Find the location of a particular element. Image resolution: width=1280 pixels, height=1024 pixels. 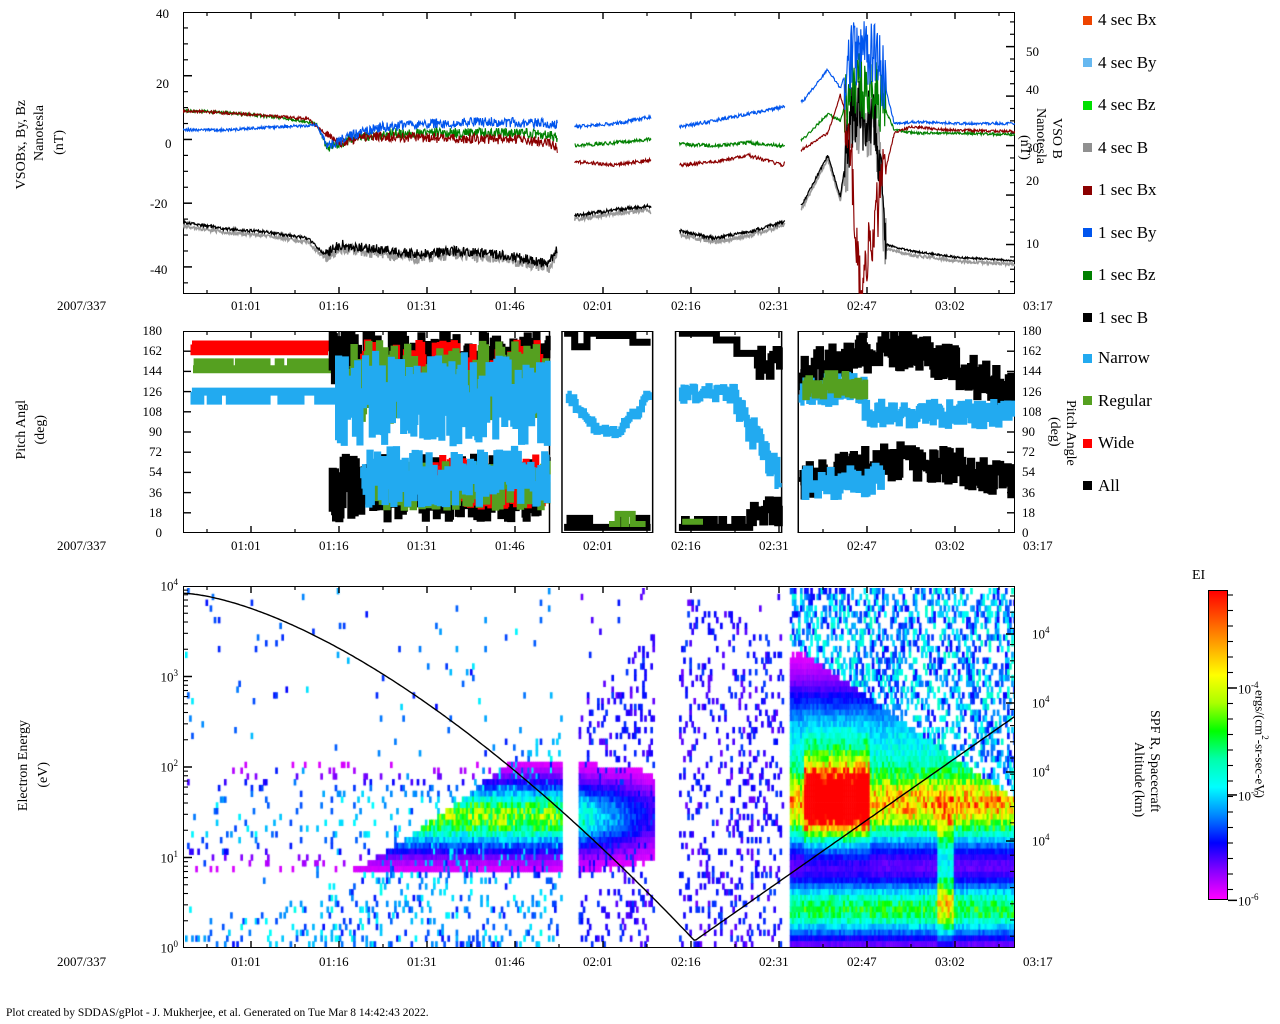

cbar-unit-exponent: 2 is located at coordinates (1265, 737).